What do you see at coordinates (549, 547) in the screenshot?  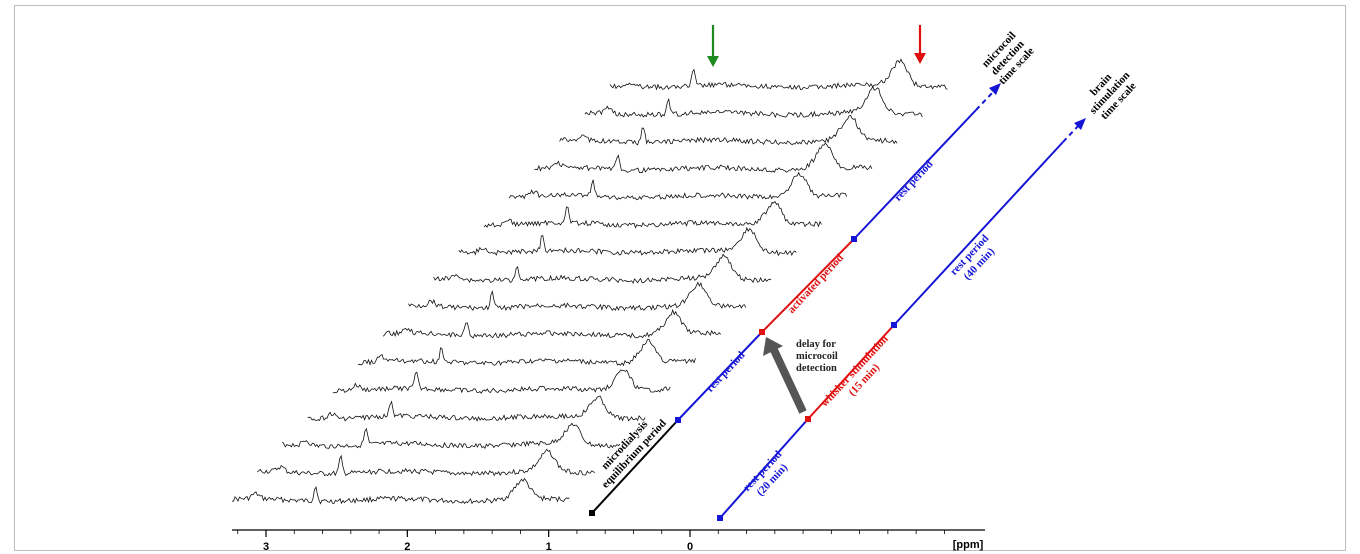 I see `x-tick-label: 1` at bounding box center [549, 547].